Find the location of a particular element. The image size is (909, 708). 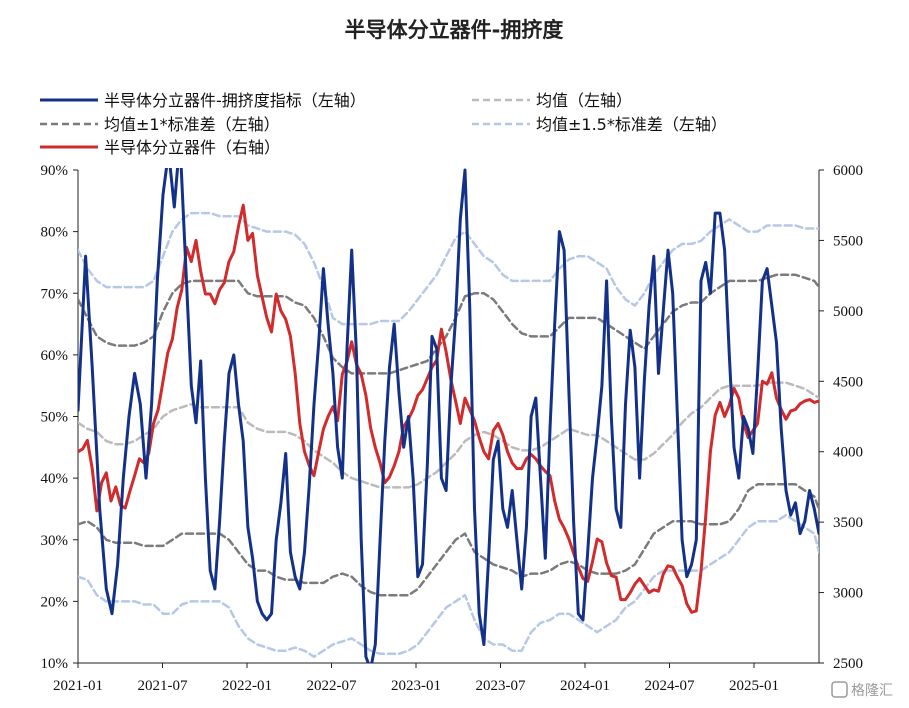

right-tick-label: 5500 is located at coordinates (848, 241).